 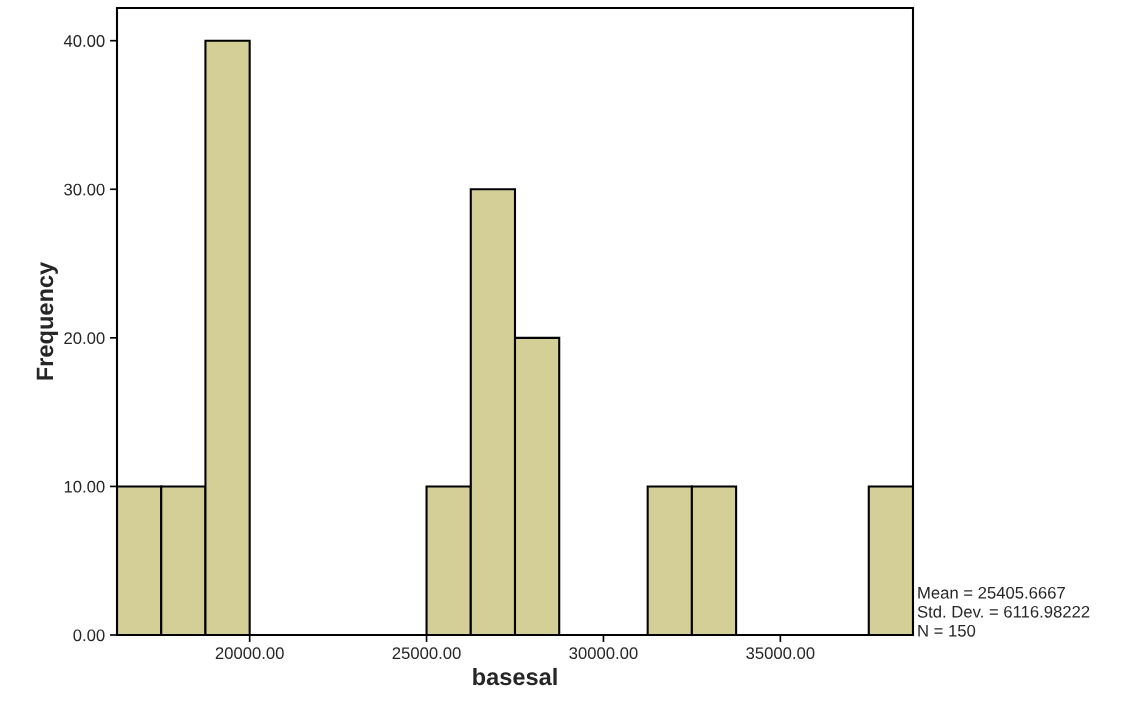 I want to click on y-tick-label: 30.00, so click(x=84, y=189).